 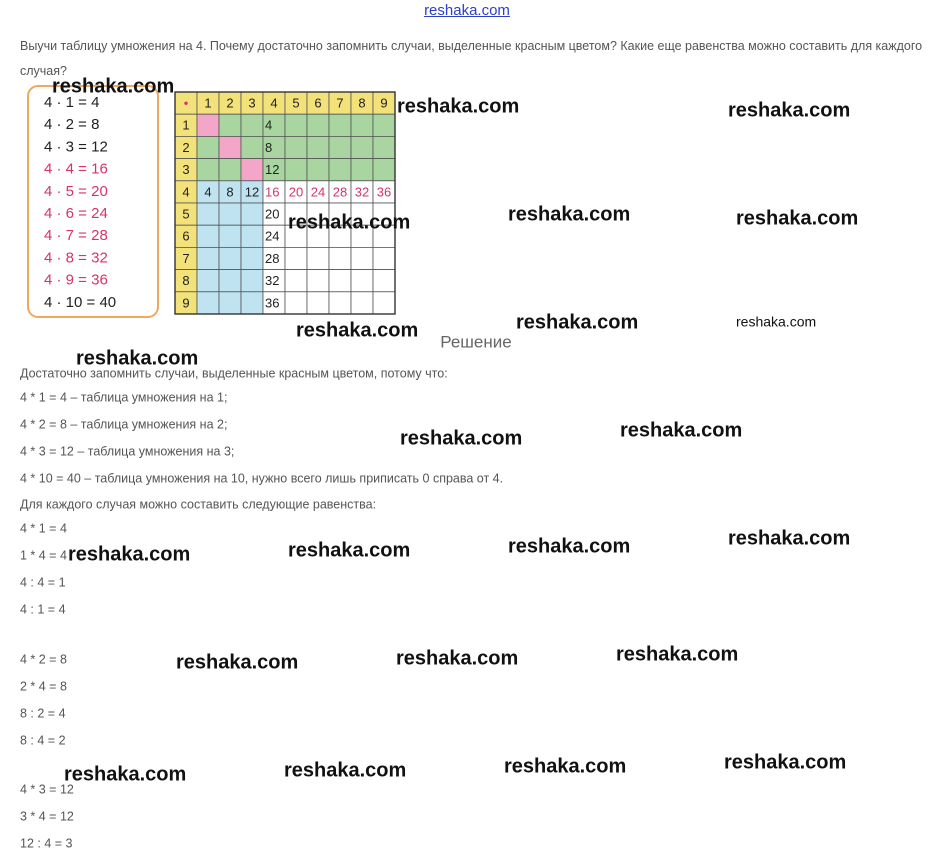 I want to click on table-text: 1, so click(x=185, y=125).